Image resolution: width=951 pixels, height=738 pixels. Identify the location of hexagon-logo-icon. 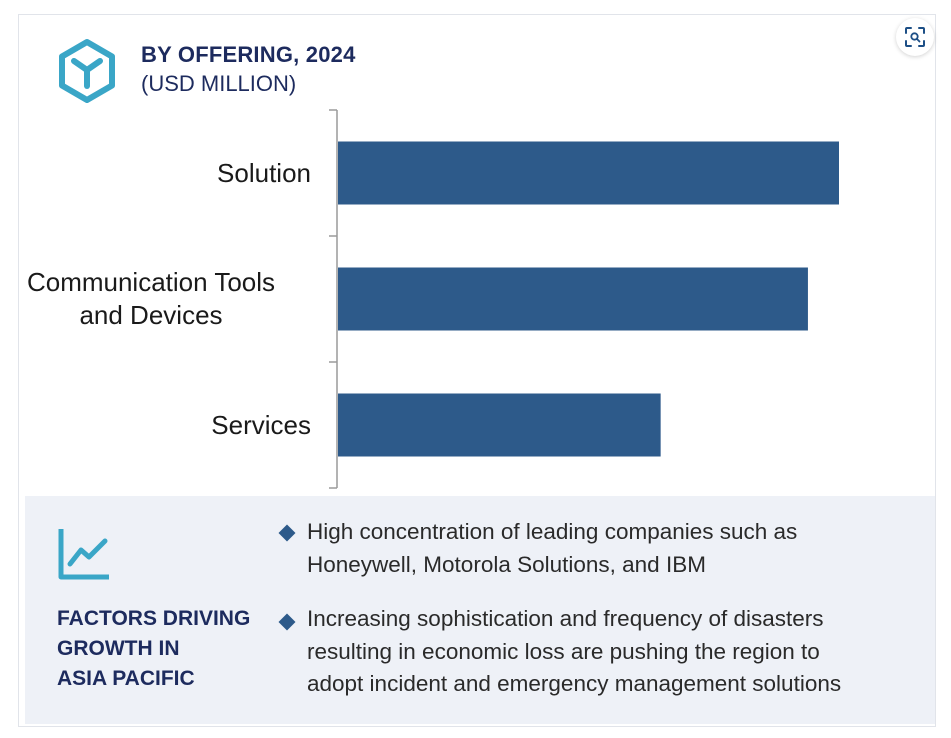
(87, 71).